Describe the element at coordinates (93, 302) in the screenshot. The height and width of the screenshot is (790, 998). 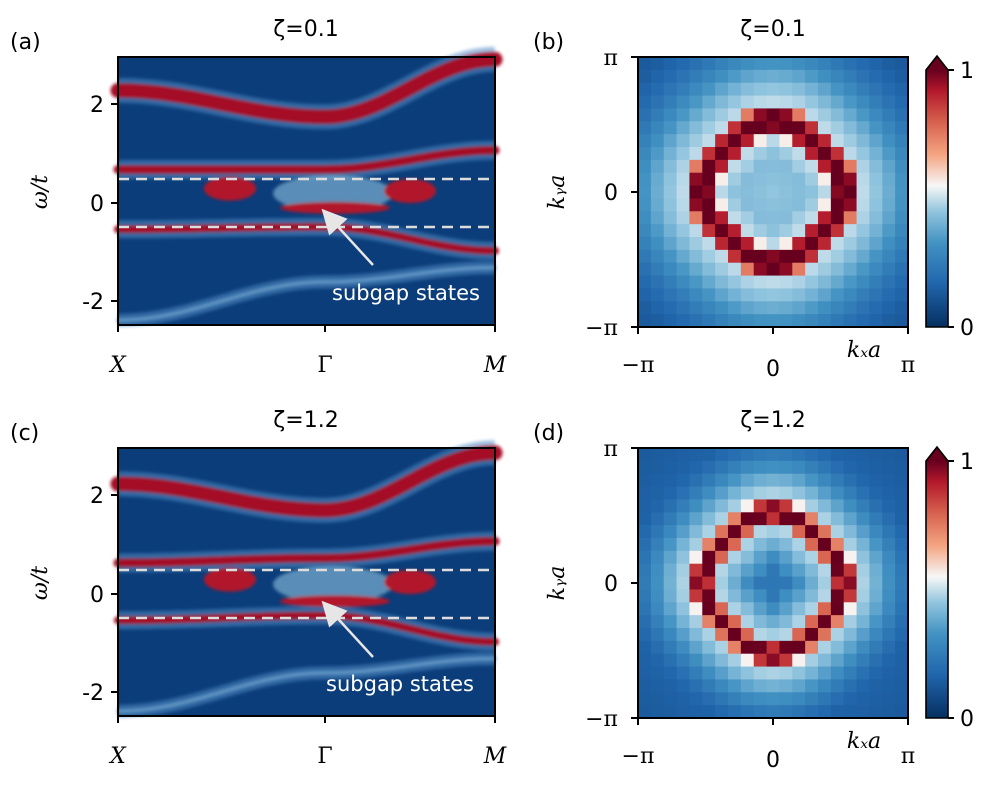
I see `ytick-a-m2: -2` at that location.